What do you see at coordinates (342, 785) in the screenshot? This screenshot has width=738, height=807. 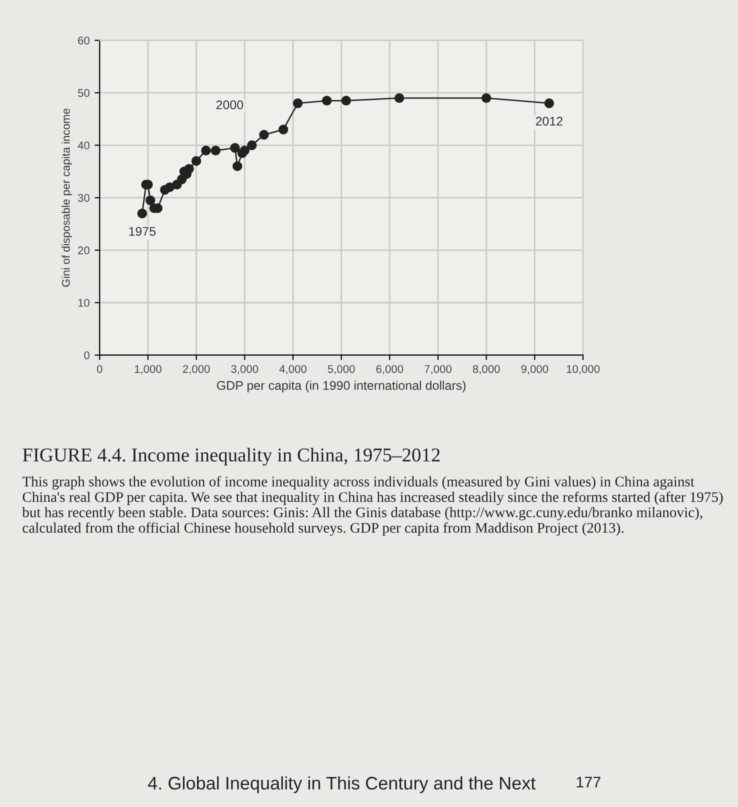 I see `text: 4. Global Inequality in This Century and the Next` at bounding box center [342, 785].